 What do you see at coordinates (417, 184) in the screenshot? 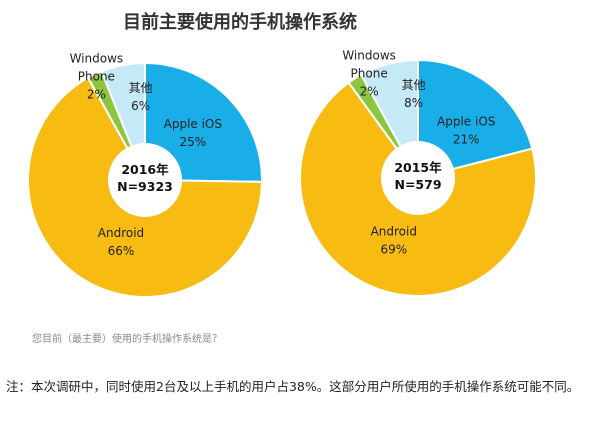
I see `center-sample-size: N=579` at bounding box center [417, 184].